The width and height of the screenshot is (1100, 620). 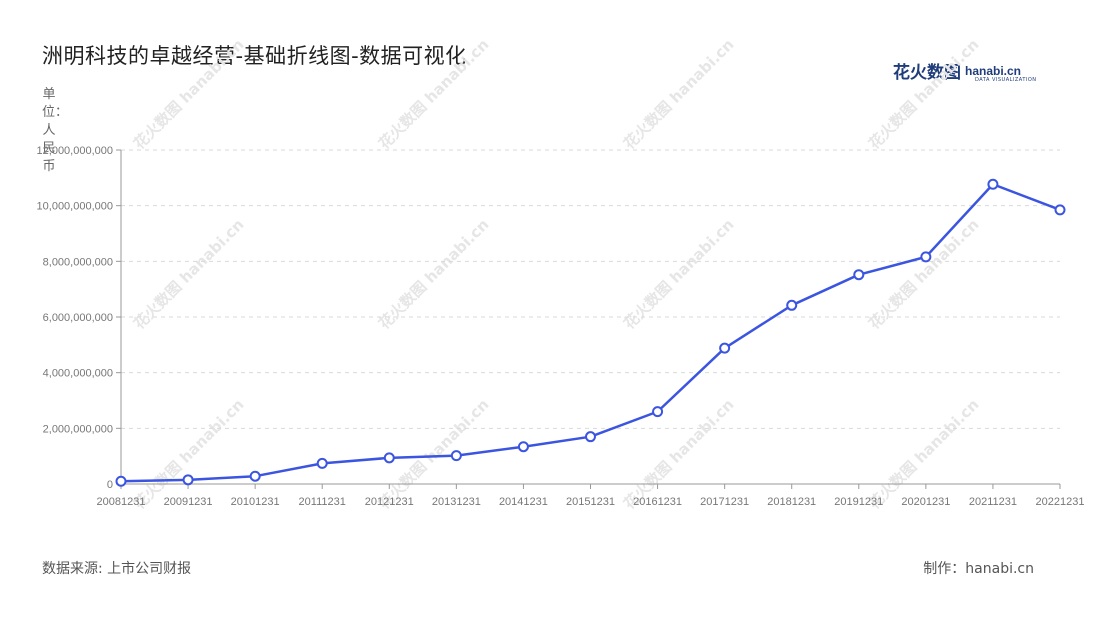 I want to click on x-tick-label: 20161231, so click(x=657, y=502).